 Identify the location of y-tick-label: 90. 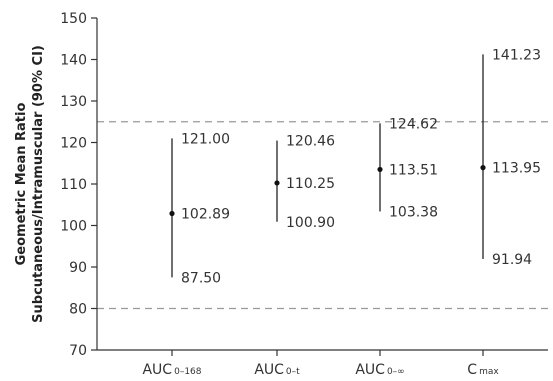
(78, 268).